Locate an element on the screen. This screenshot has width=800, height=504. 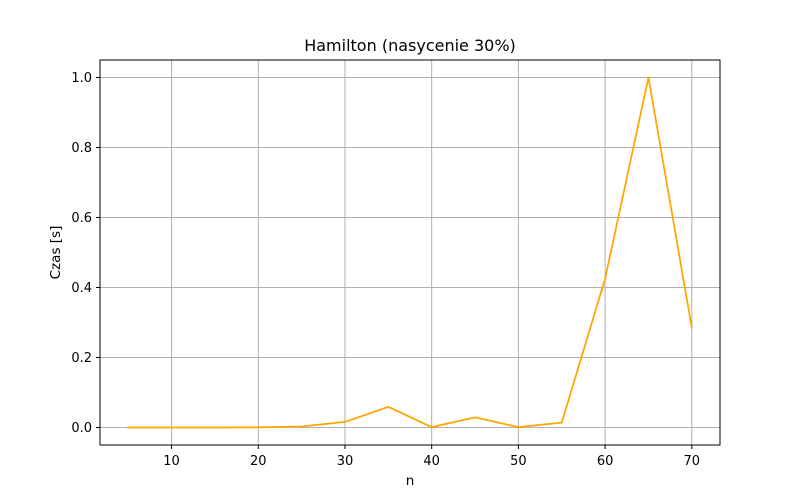
y-tick-label: 1.0 is located at coordinates (81, 78).